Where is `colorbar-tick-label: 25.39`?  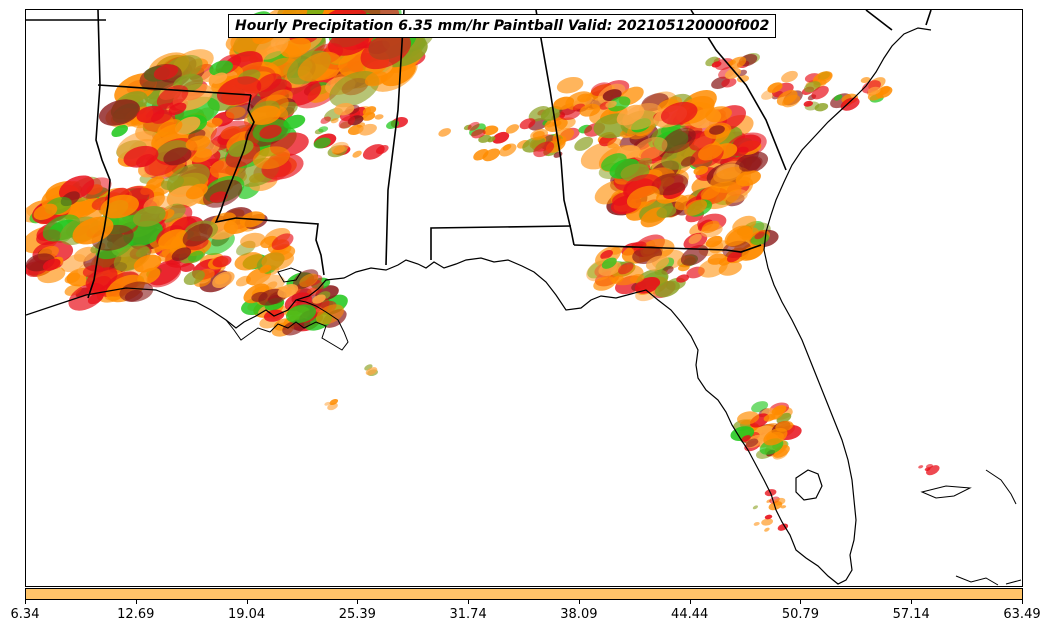
colorbar-tick-label: 25.39 is located at coordinates (357, 614).